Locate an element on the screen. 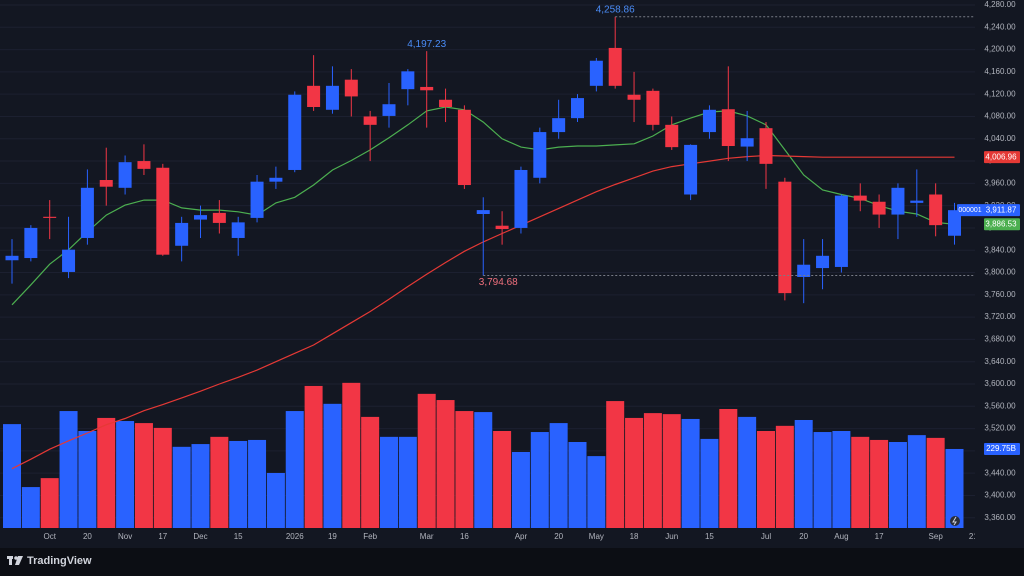 This screenshot has height=576, width=1024. volume-last-box is located at coordinates (1002, 448).